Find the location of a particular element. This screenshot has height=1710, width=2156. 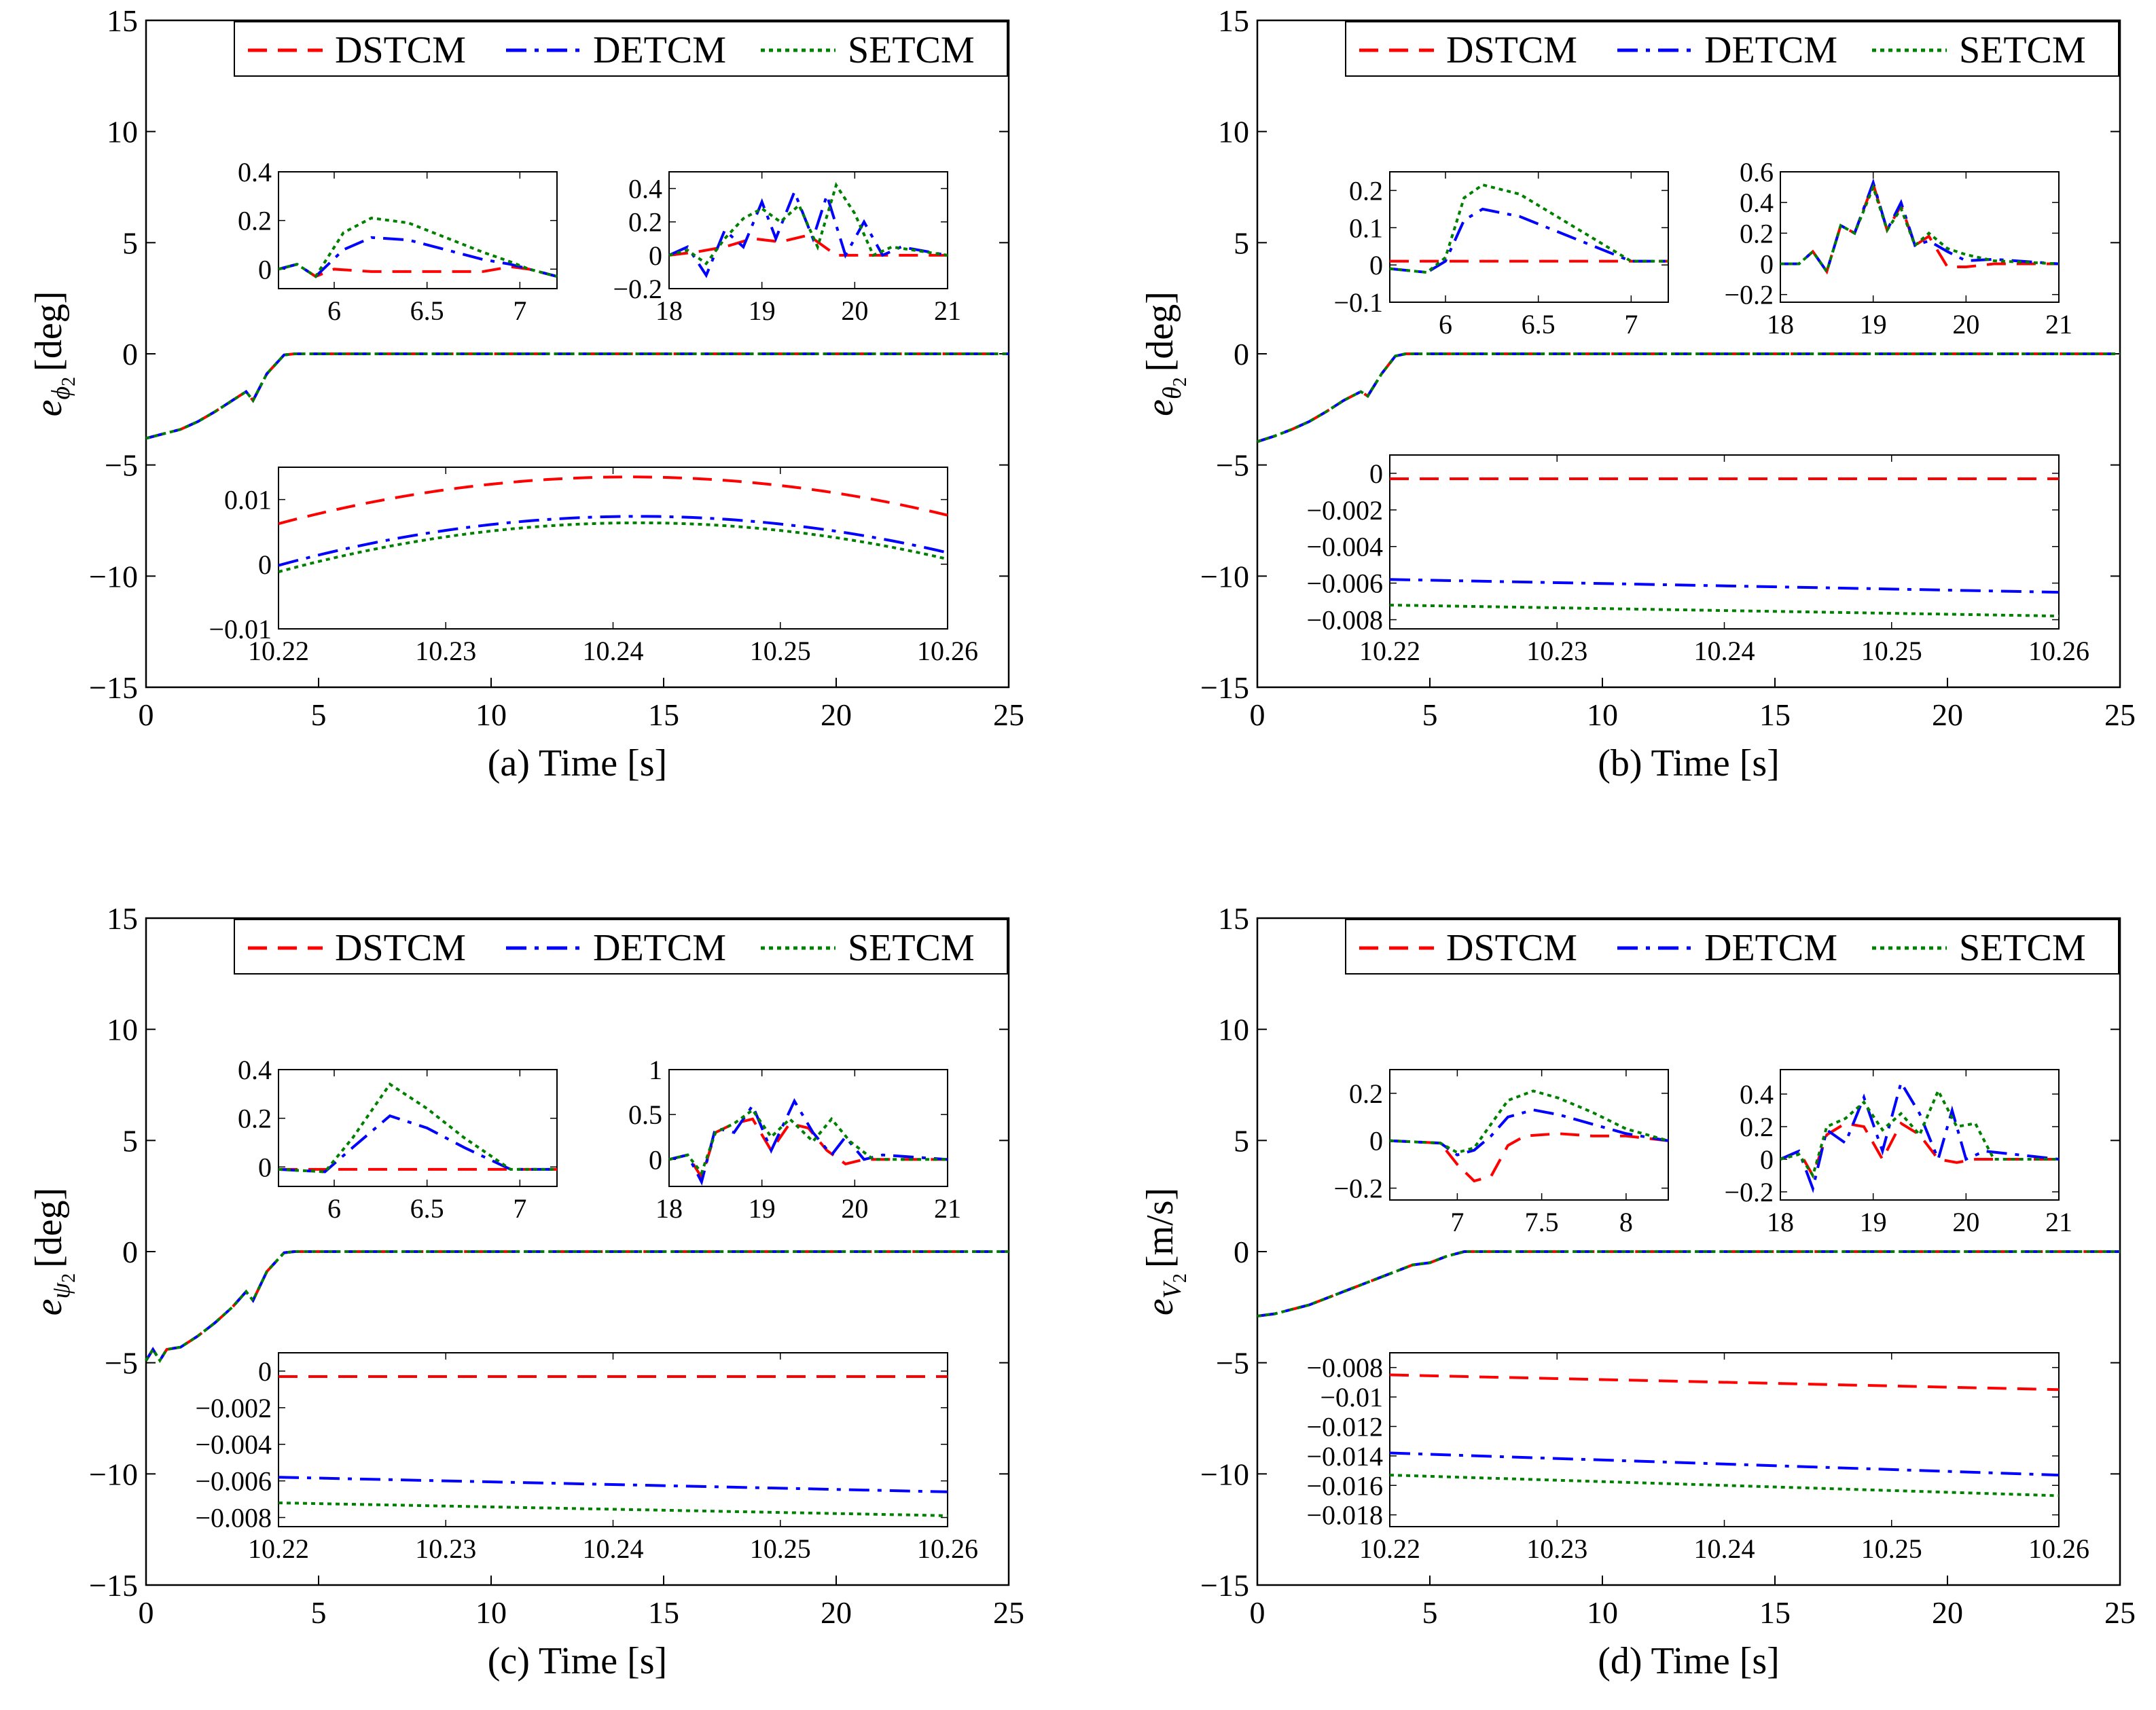

y-axis-label: eϕ2 [deg] is located at coordinates (53, 354).